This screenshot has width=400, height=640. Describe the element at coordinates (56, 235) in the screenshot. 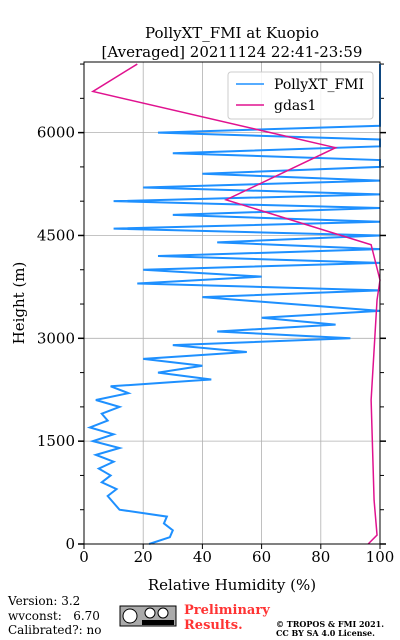

I see `y-tick-label: 4500` at that location.